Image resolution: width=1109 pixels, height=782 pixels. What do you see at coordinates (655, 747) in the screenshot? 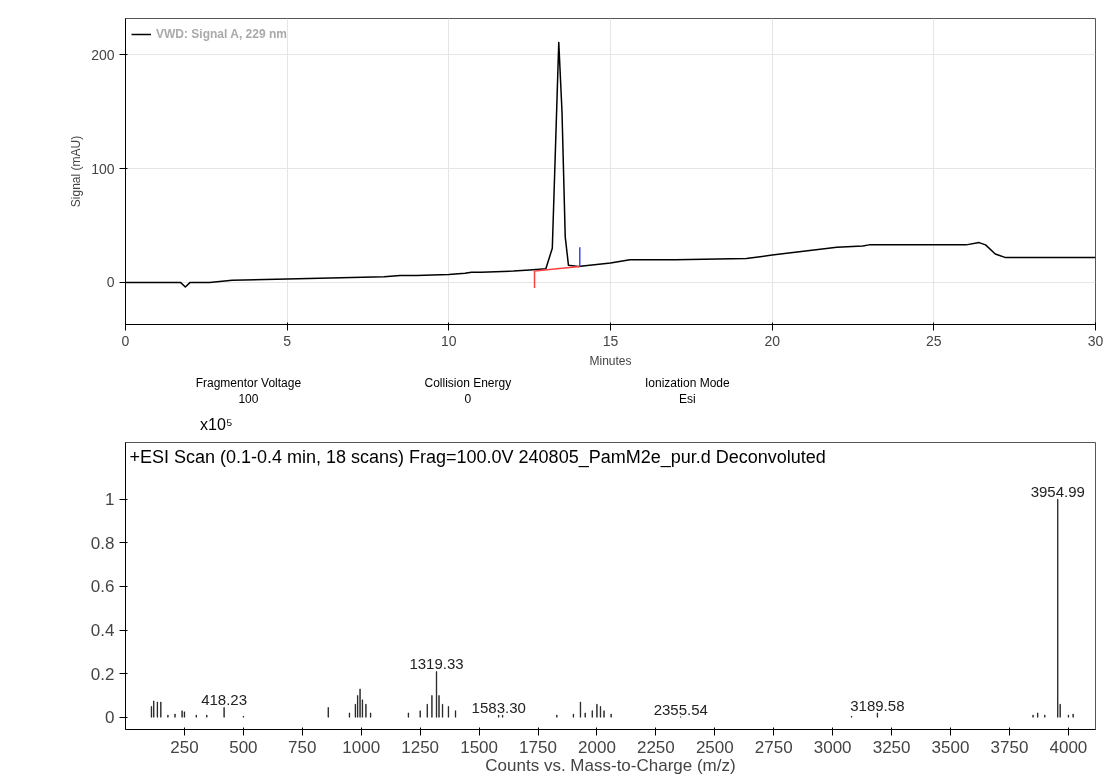
I see `x-tick-label: 2250` at bounding box center [655, 747].